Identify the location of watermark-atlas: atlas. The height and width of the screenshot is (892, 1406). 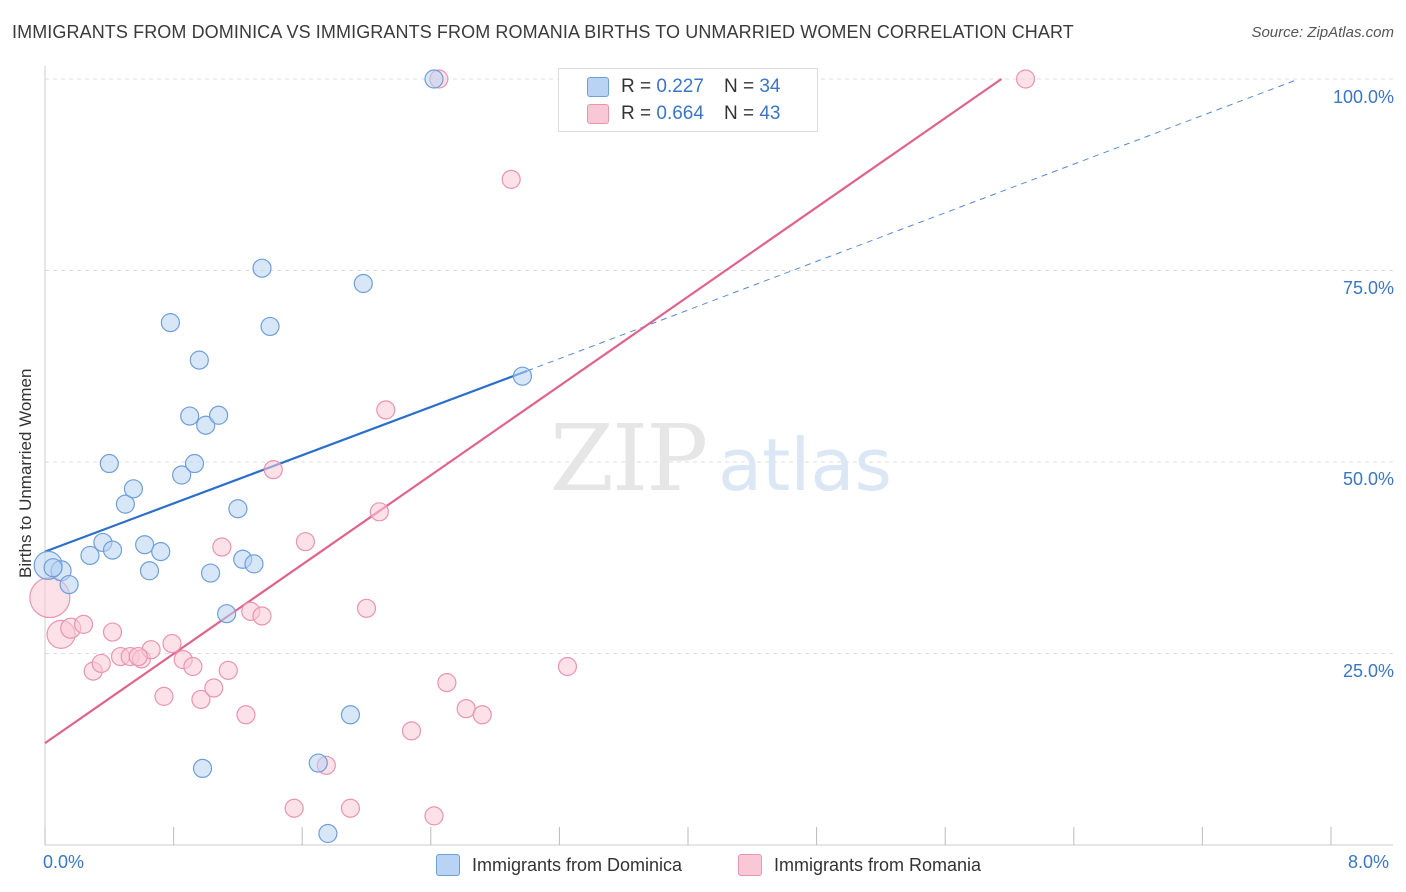
(805, 465).